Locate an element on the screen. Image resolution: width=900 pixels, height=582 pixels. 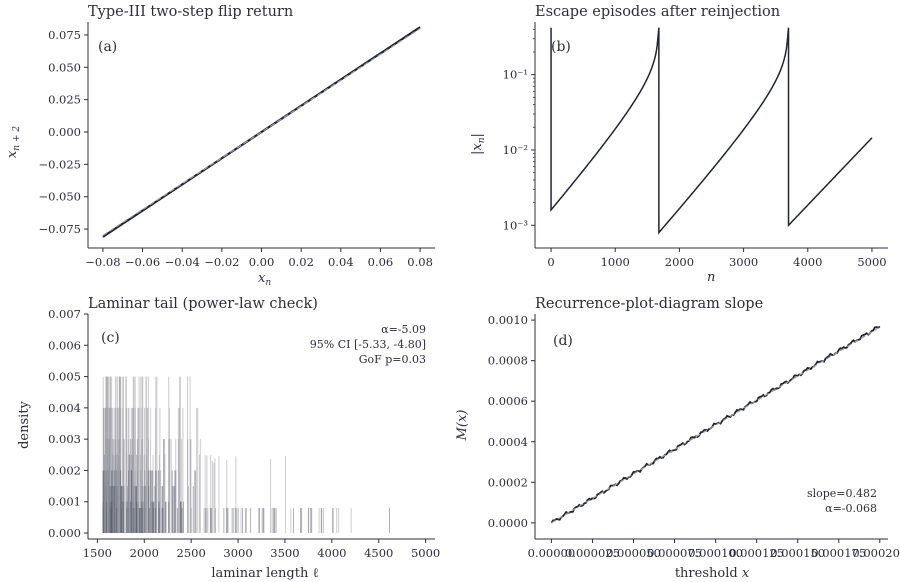
panel-d-x-tick-label: 0.000125 is located at coordinates (756, 553).